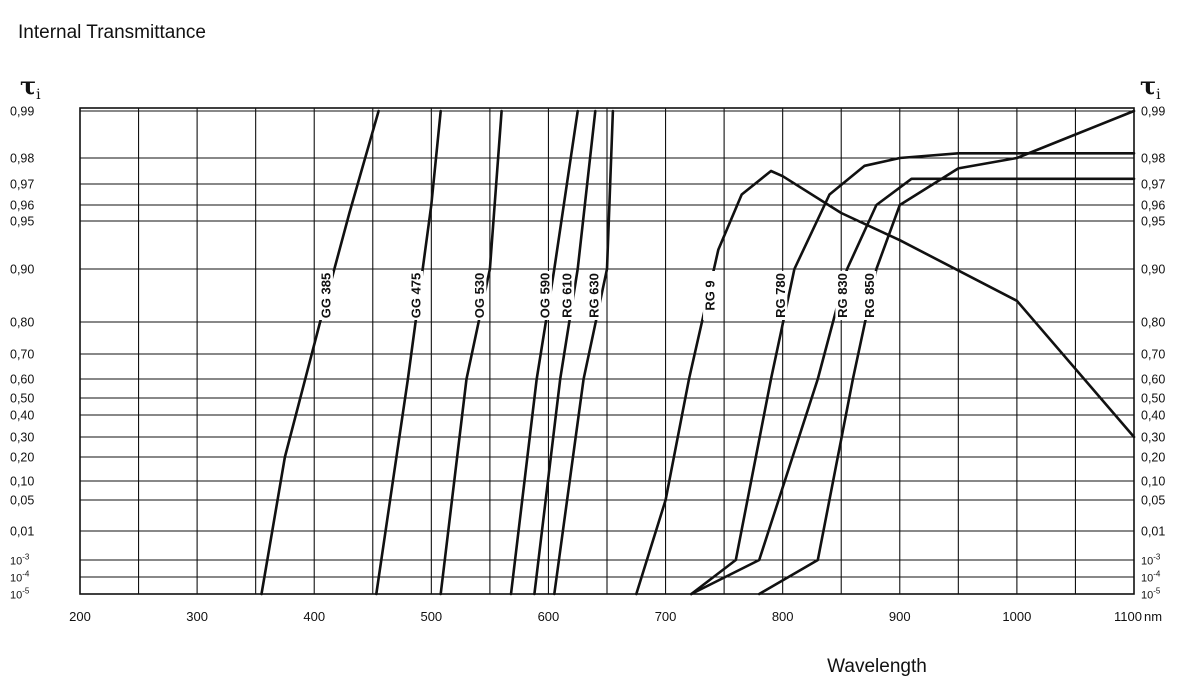  What do you see at coordinates (877, 666) in the screenshot?
I see `x-axis-label: Wavelength` at bounding box center [877, 666].